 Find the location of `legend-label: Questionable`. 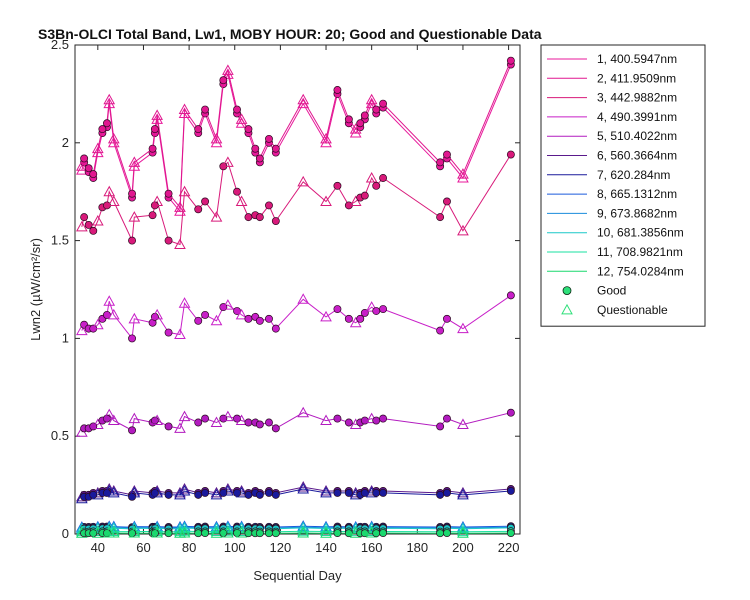

legend-label: Questionable is located at coordinates (632, 310).